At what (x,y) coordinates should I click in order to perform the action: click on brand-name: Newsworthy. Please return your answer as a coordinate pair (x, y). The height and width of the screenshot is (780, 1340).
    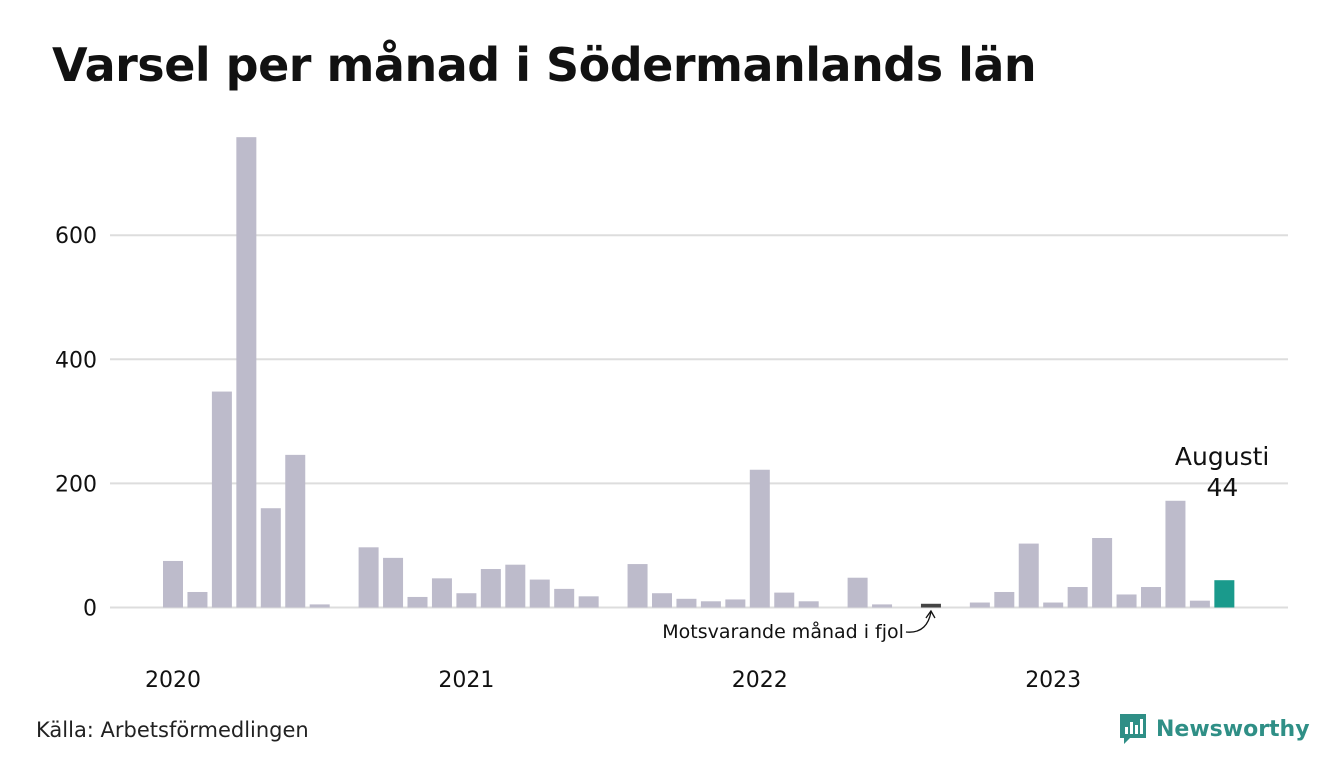
    Looking at the image, I should click on (1233, 729).